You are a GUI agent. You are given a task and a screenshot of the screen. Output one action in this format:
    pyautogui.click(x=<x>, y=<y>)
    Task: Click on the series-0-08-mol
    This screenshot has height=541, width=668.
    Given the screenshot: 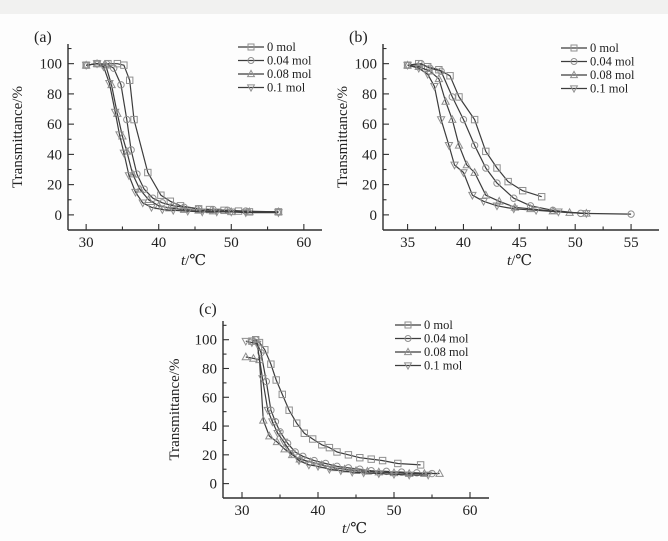 What is the action you would take?
    pyautogui.click(x=182, y=137)
    